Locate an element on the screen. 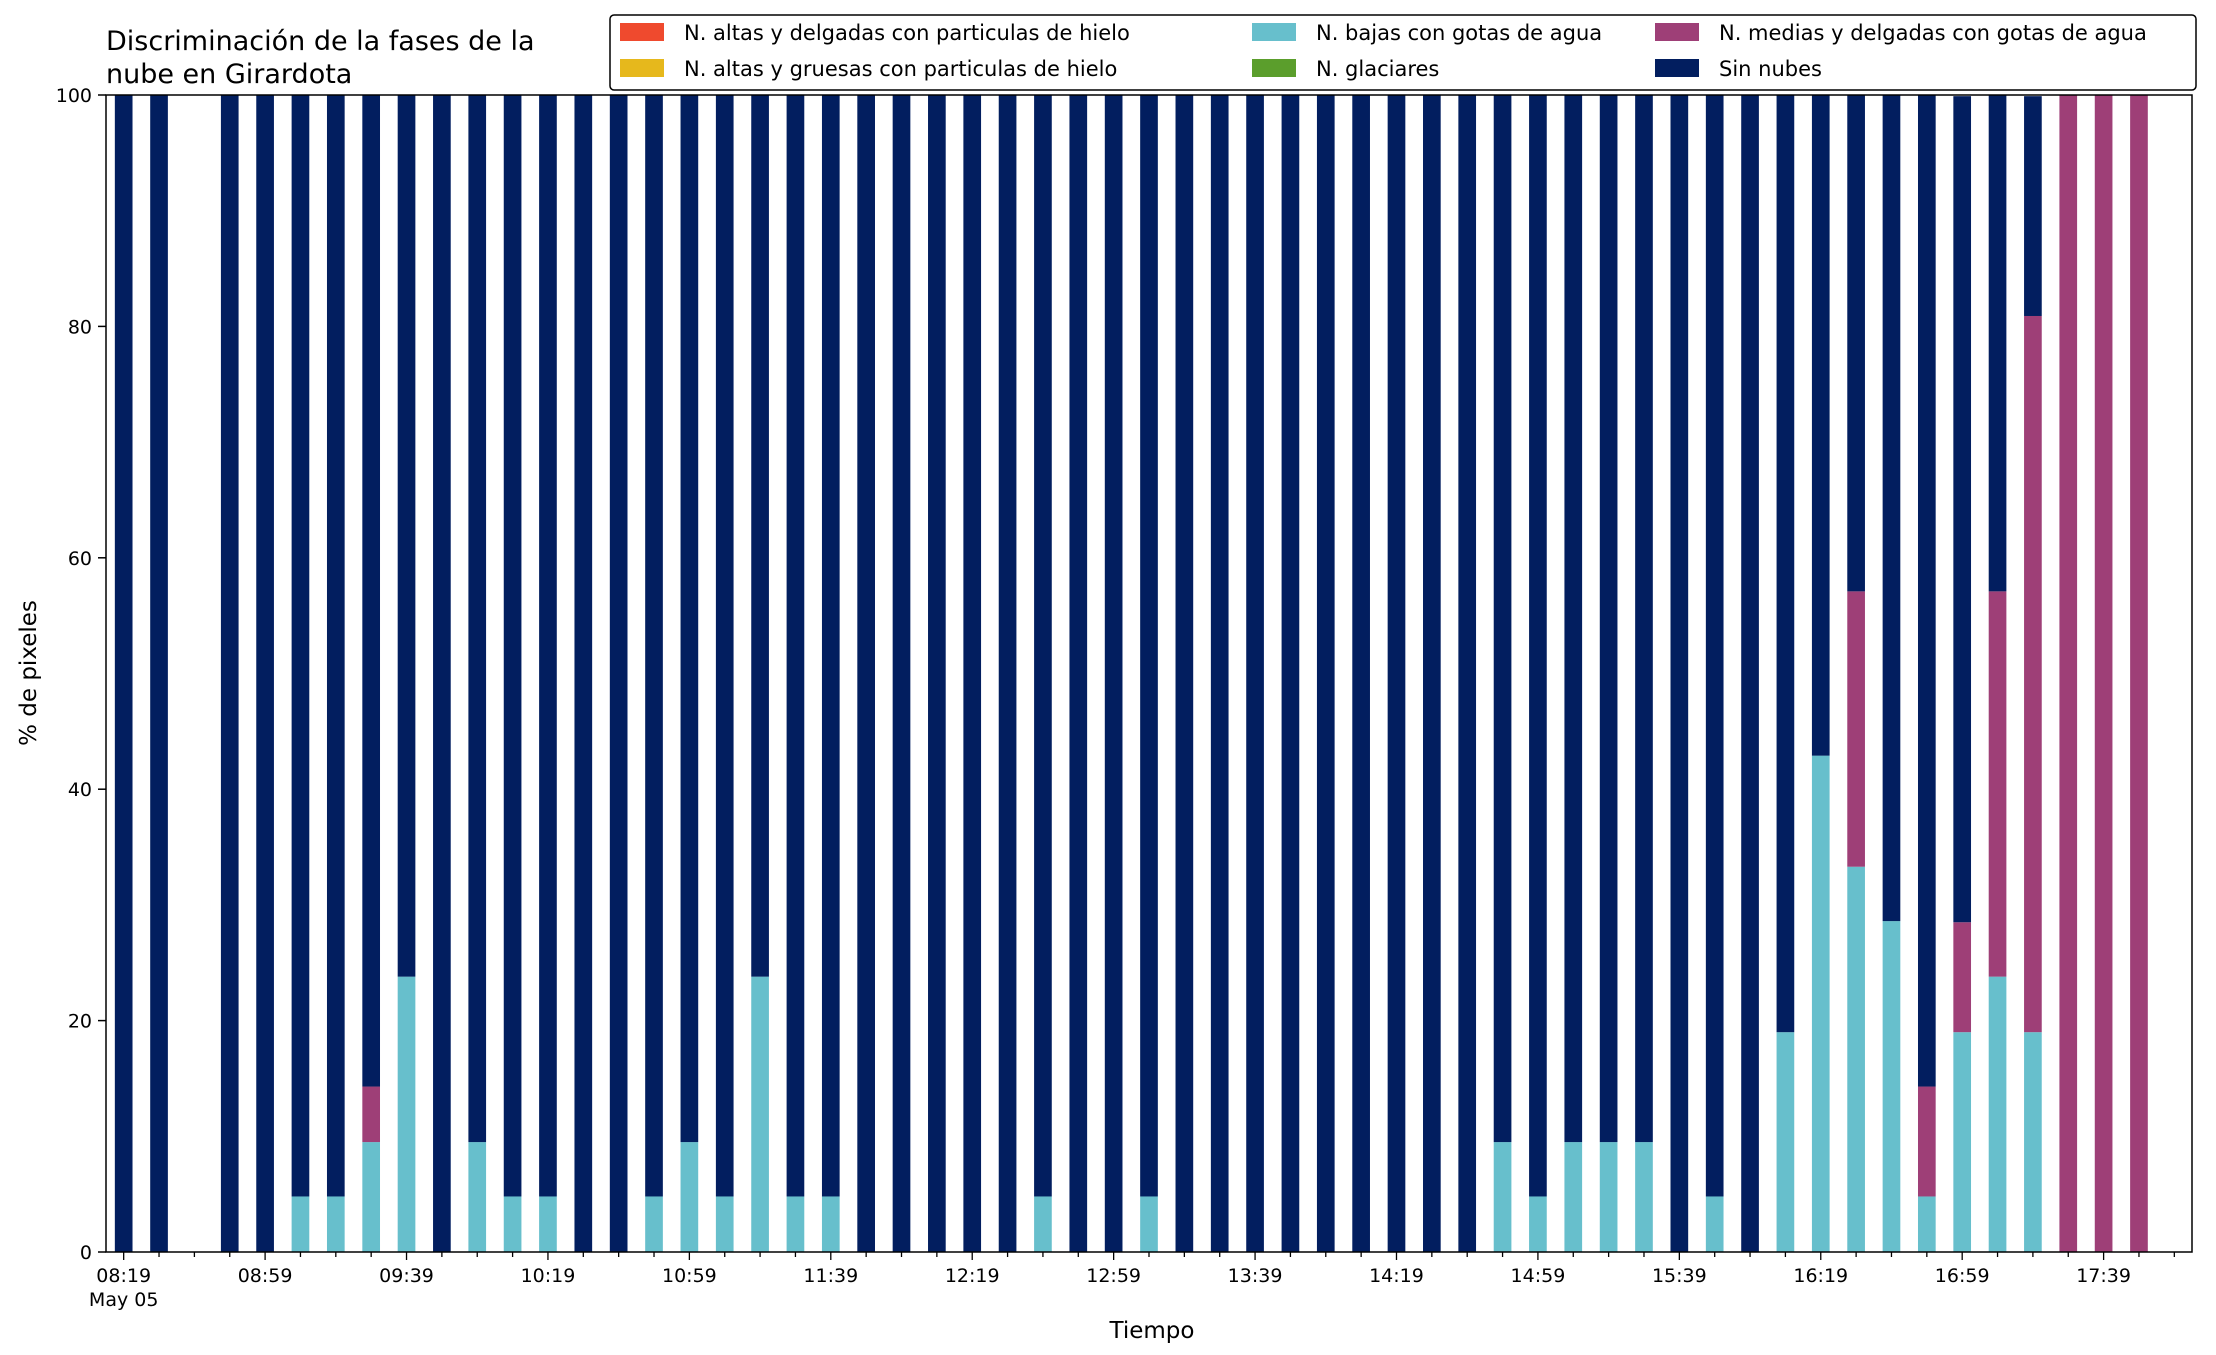 The image size is (2216, 1355). x-tick-label-1019: 10:19 is located at coordinates (548, 1276).